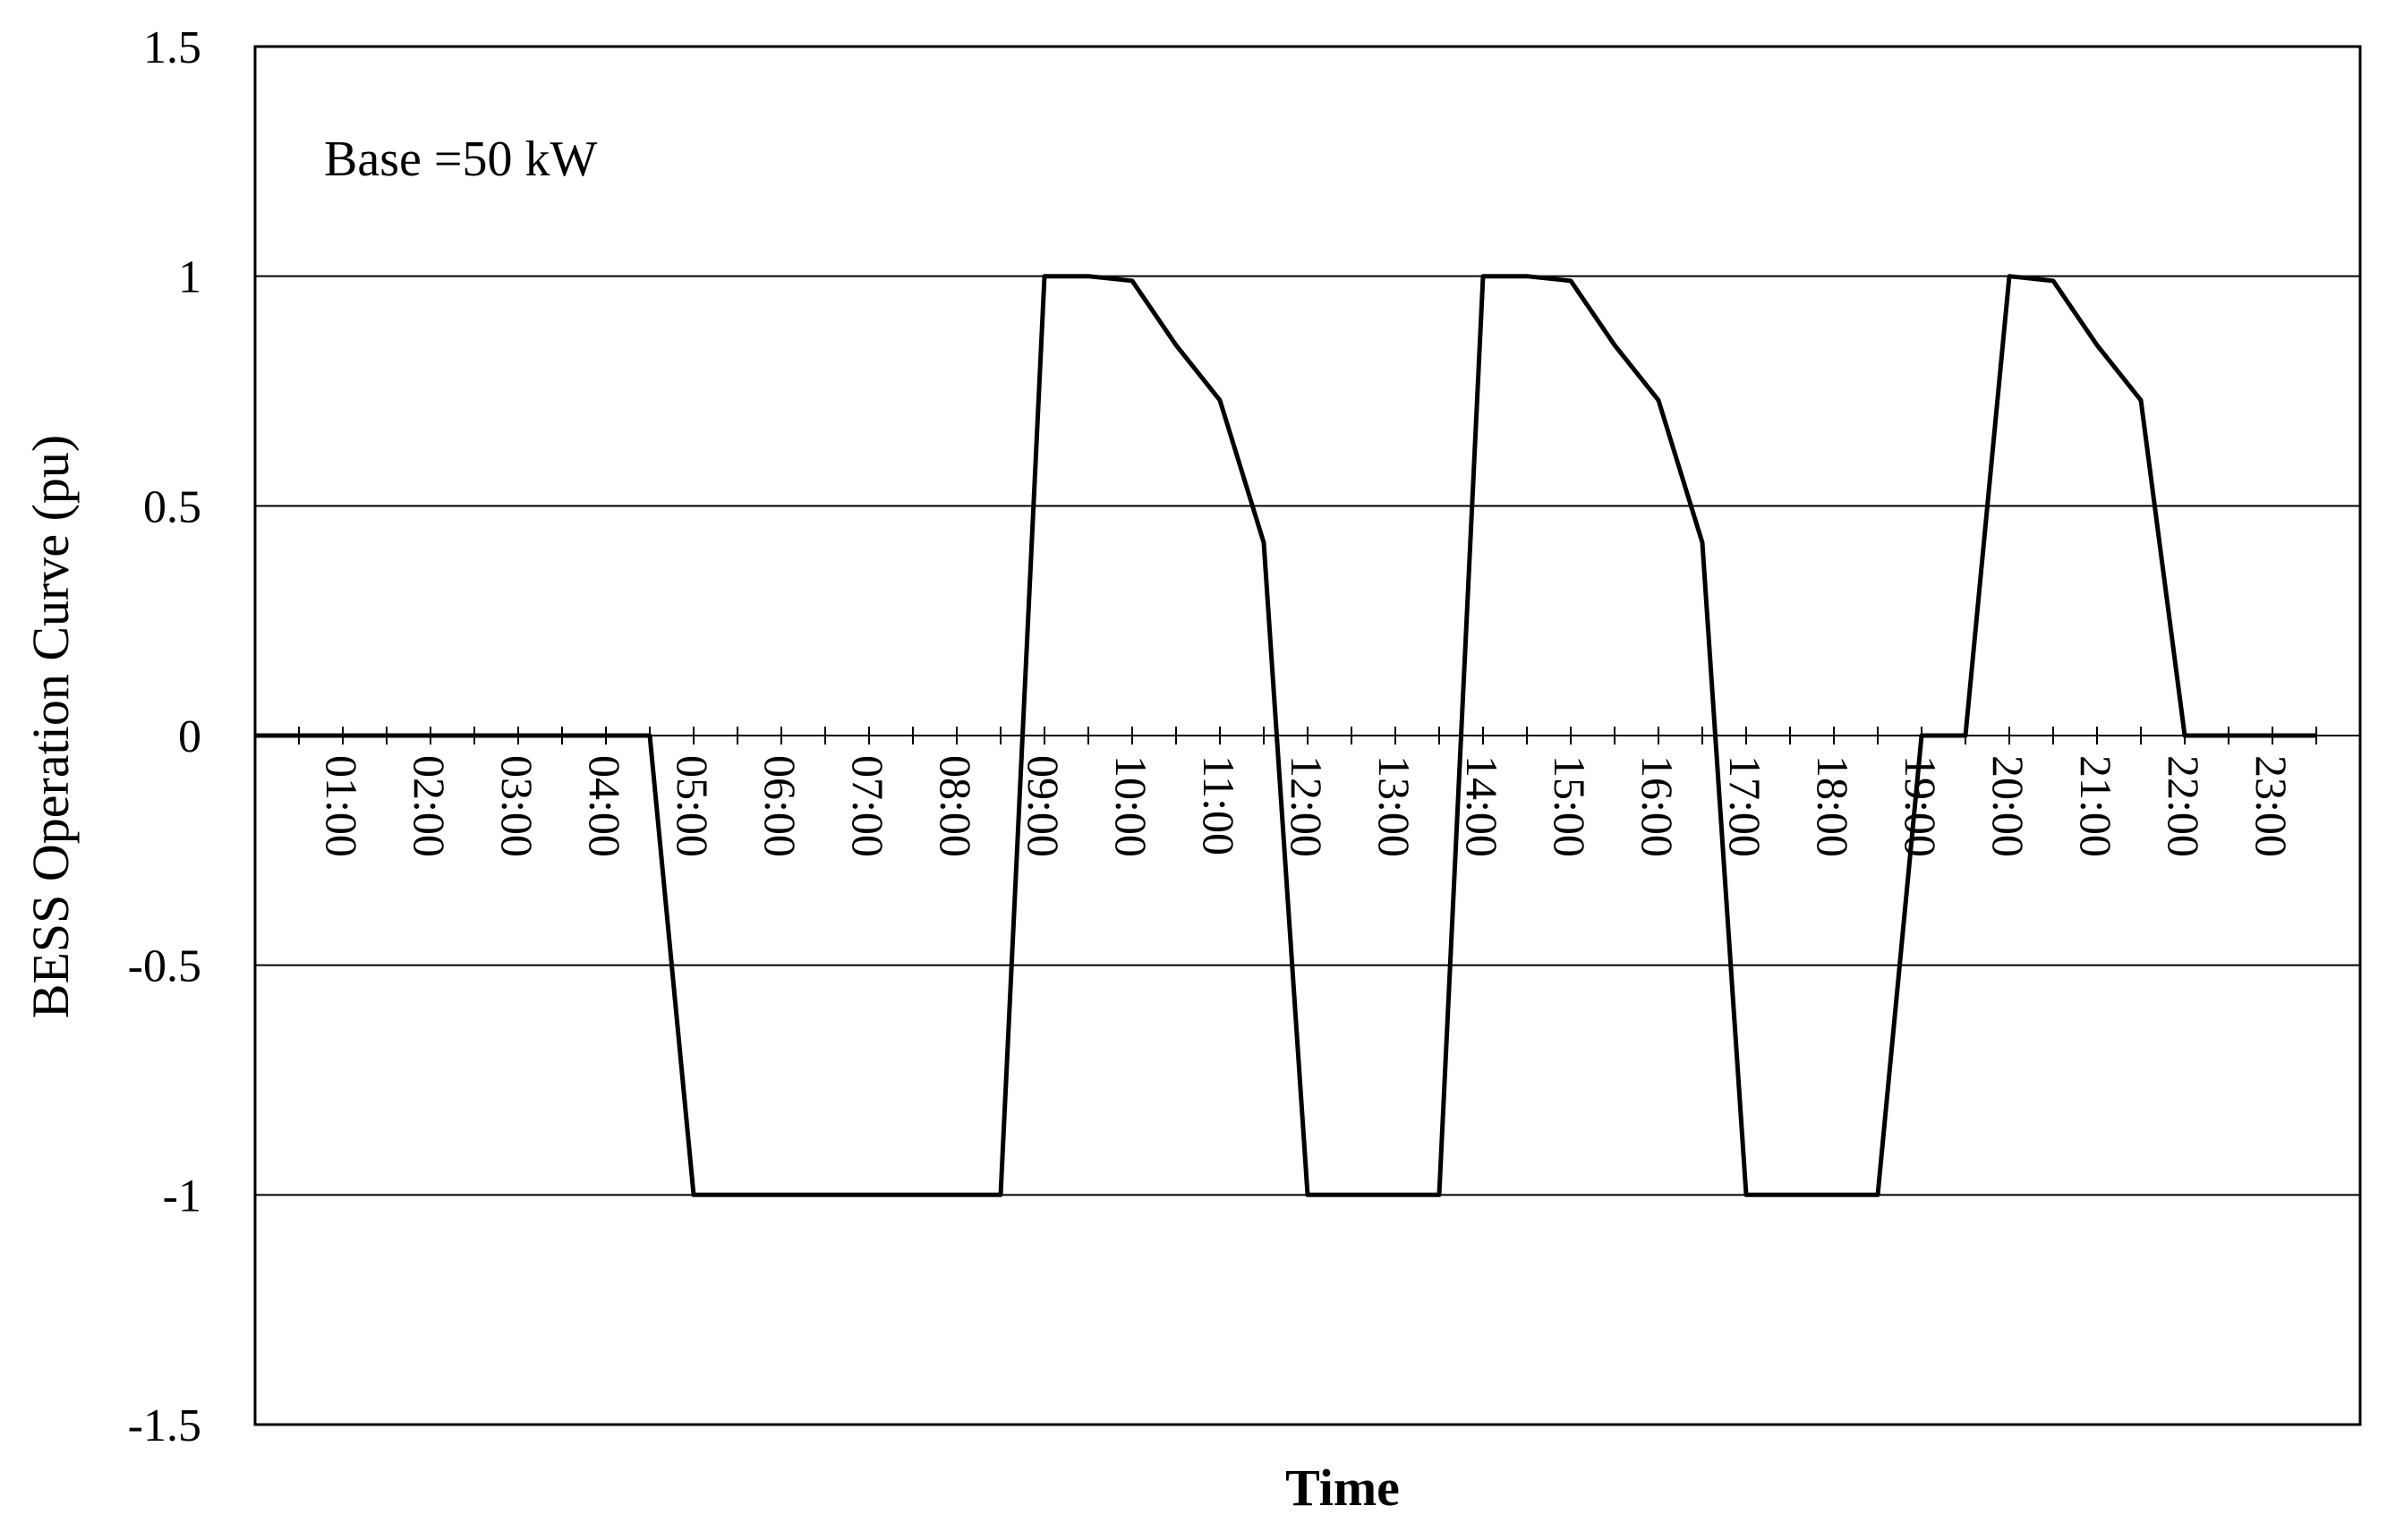  What do you see at coordinates (1482, 806) in the screenshot?
I see `x-tick-label: 14:00` at bounding box center [1482, 806].